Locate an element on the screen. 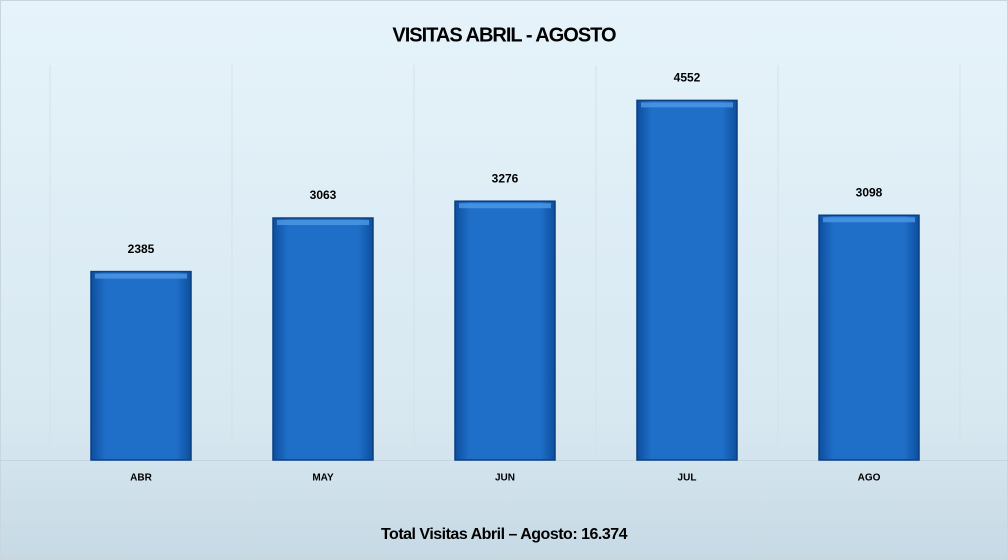 This screenshot has height=559, width=1008. data-label: 4552 is located at coordinates (687, 78).